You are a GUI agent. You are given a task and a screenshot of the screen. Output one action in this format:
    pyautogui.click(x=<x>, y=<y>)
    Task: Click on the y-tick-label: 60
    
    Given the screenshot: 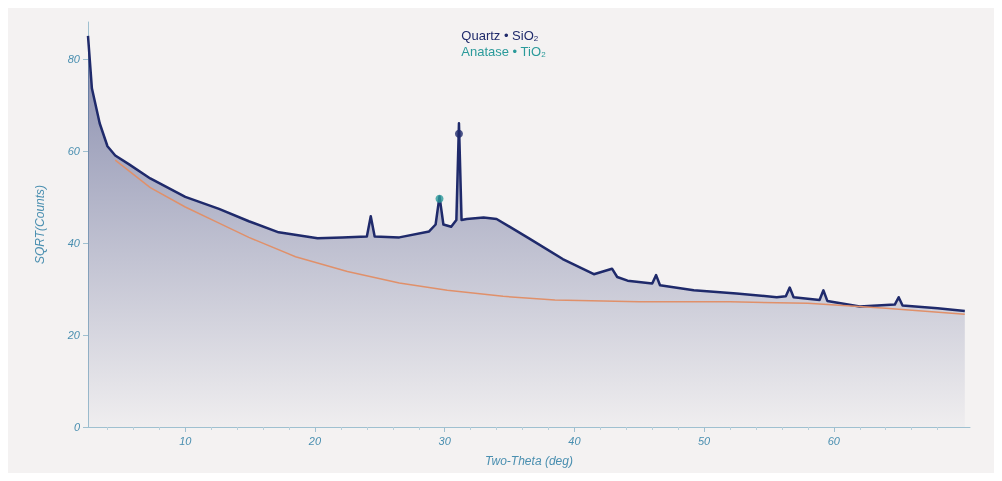 What is the action you would take?
    pyautogui.click(x=74, y=150)
    